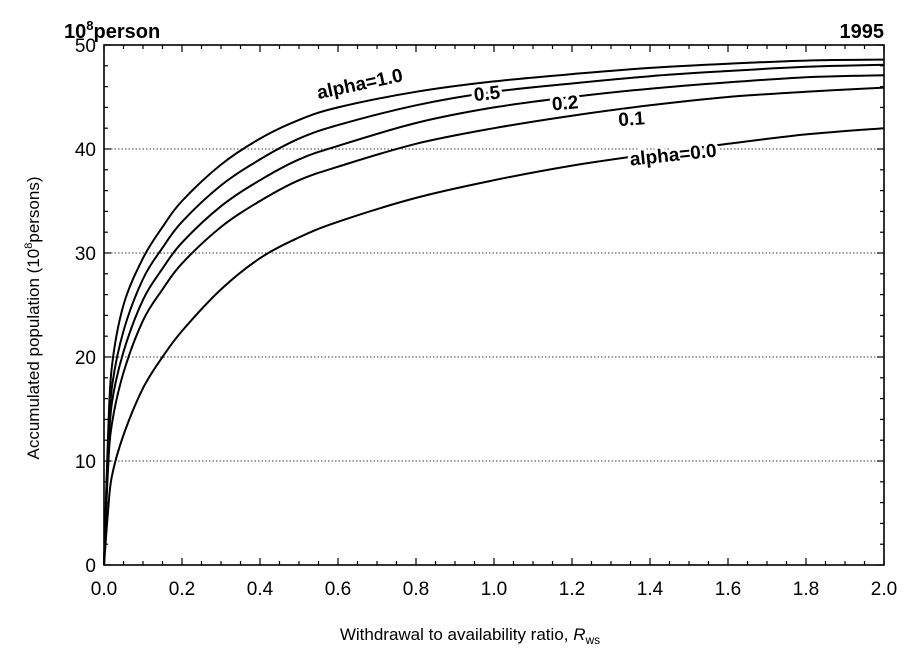  Describe the element at coordinates (90, 566) in the screenshot. I see `y-tick-label: 0` at that location.